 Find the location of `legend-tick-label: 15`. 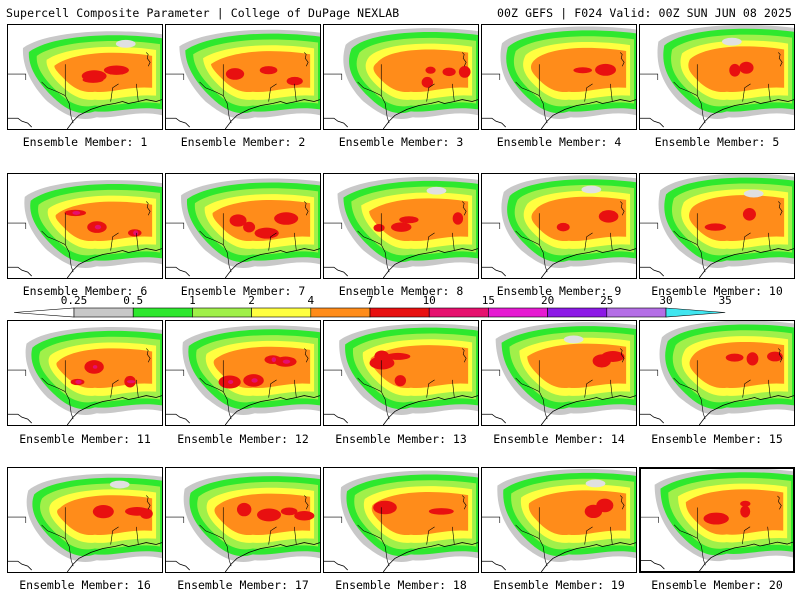

legend-tick-label: 15 is located at coordinates (488, 300).